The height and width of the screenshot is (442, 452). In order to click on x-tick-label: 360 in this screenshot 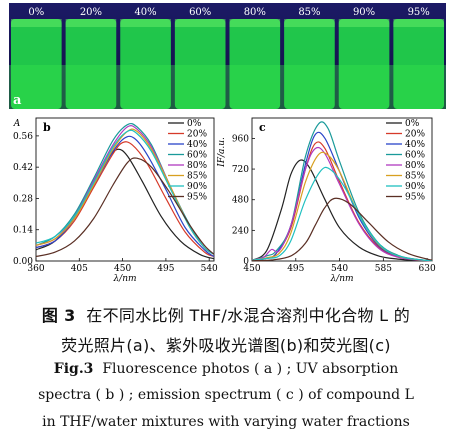, I will do `click(35, 269)`.